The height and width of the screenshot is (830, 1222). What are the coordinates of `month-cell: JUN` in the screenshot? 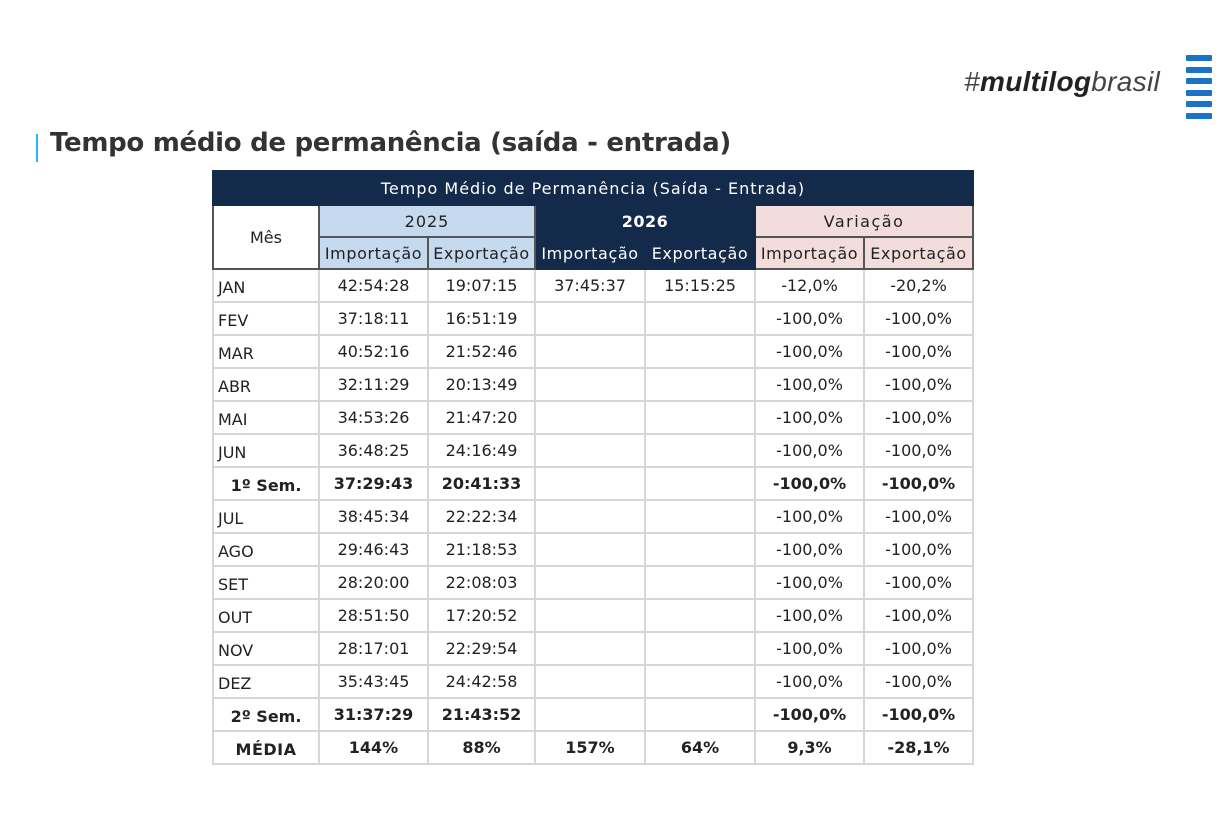 It's located at (266, 450).